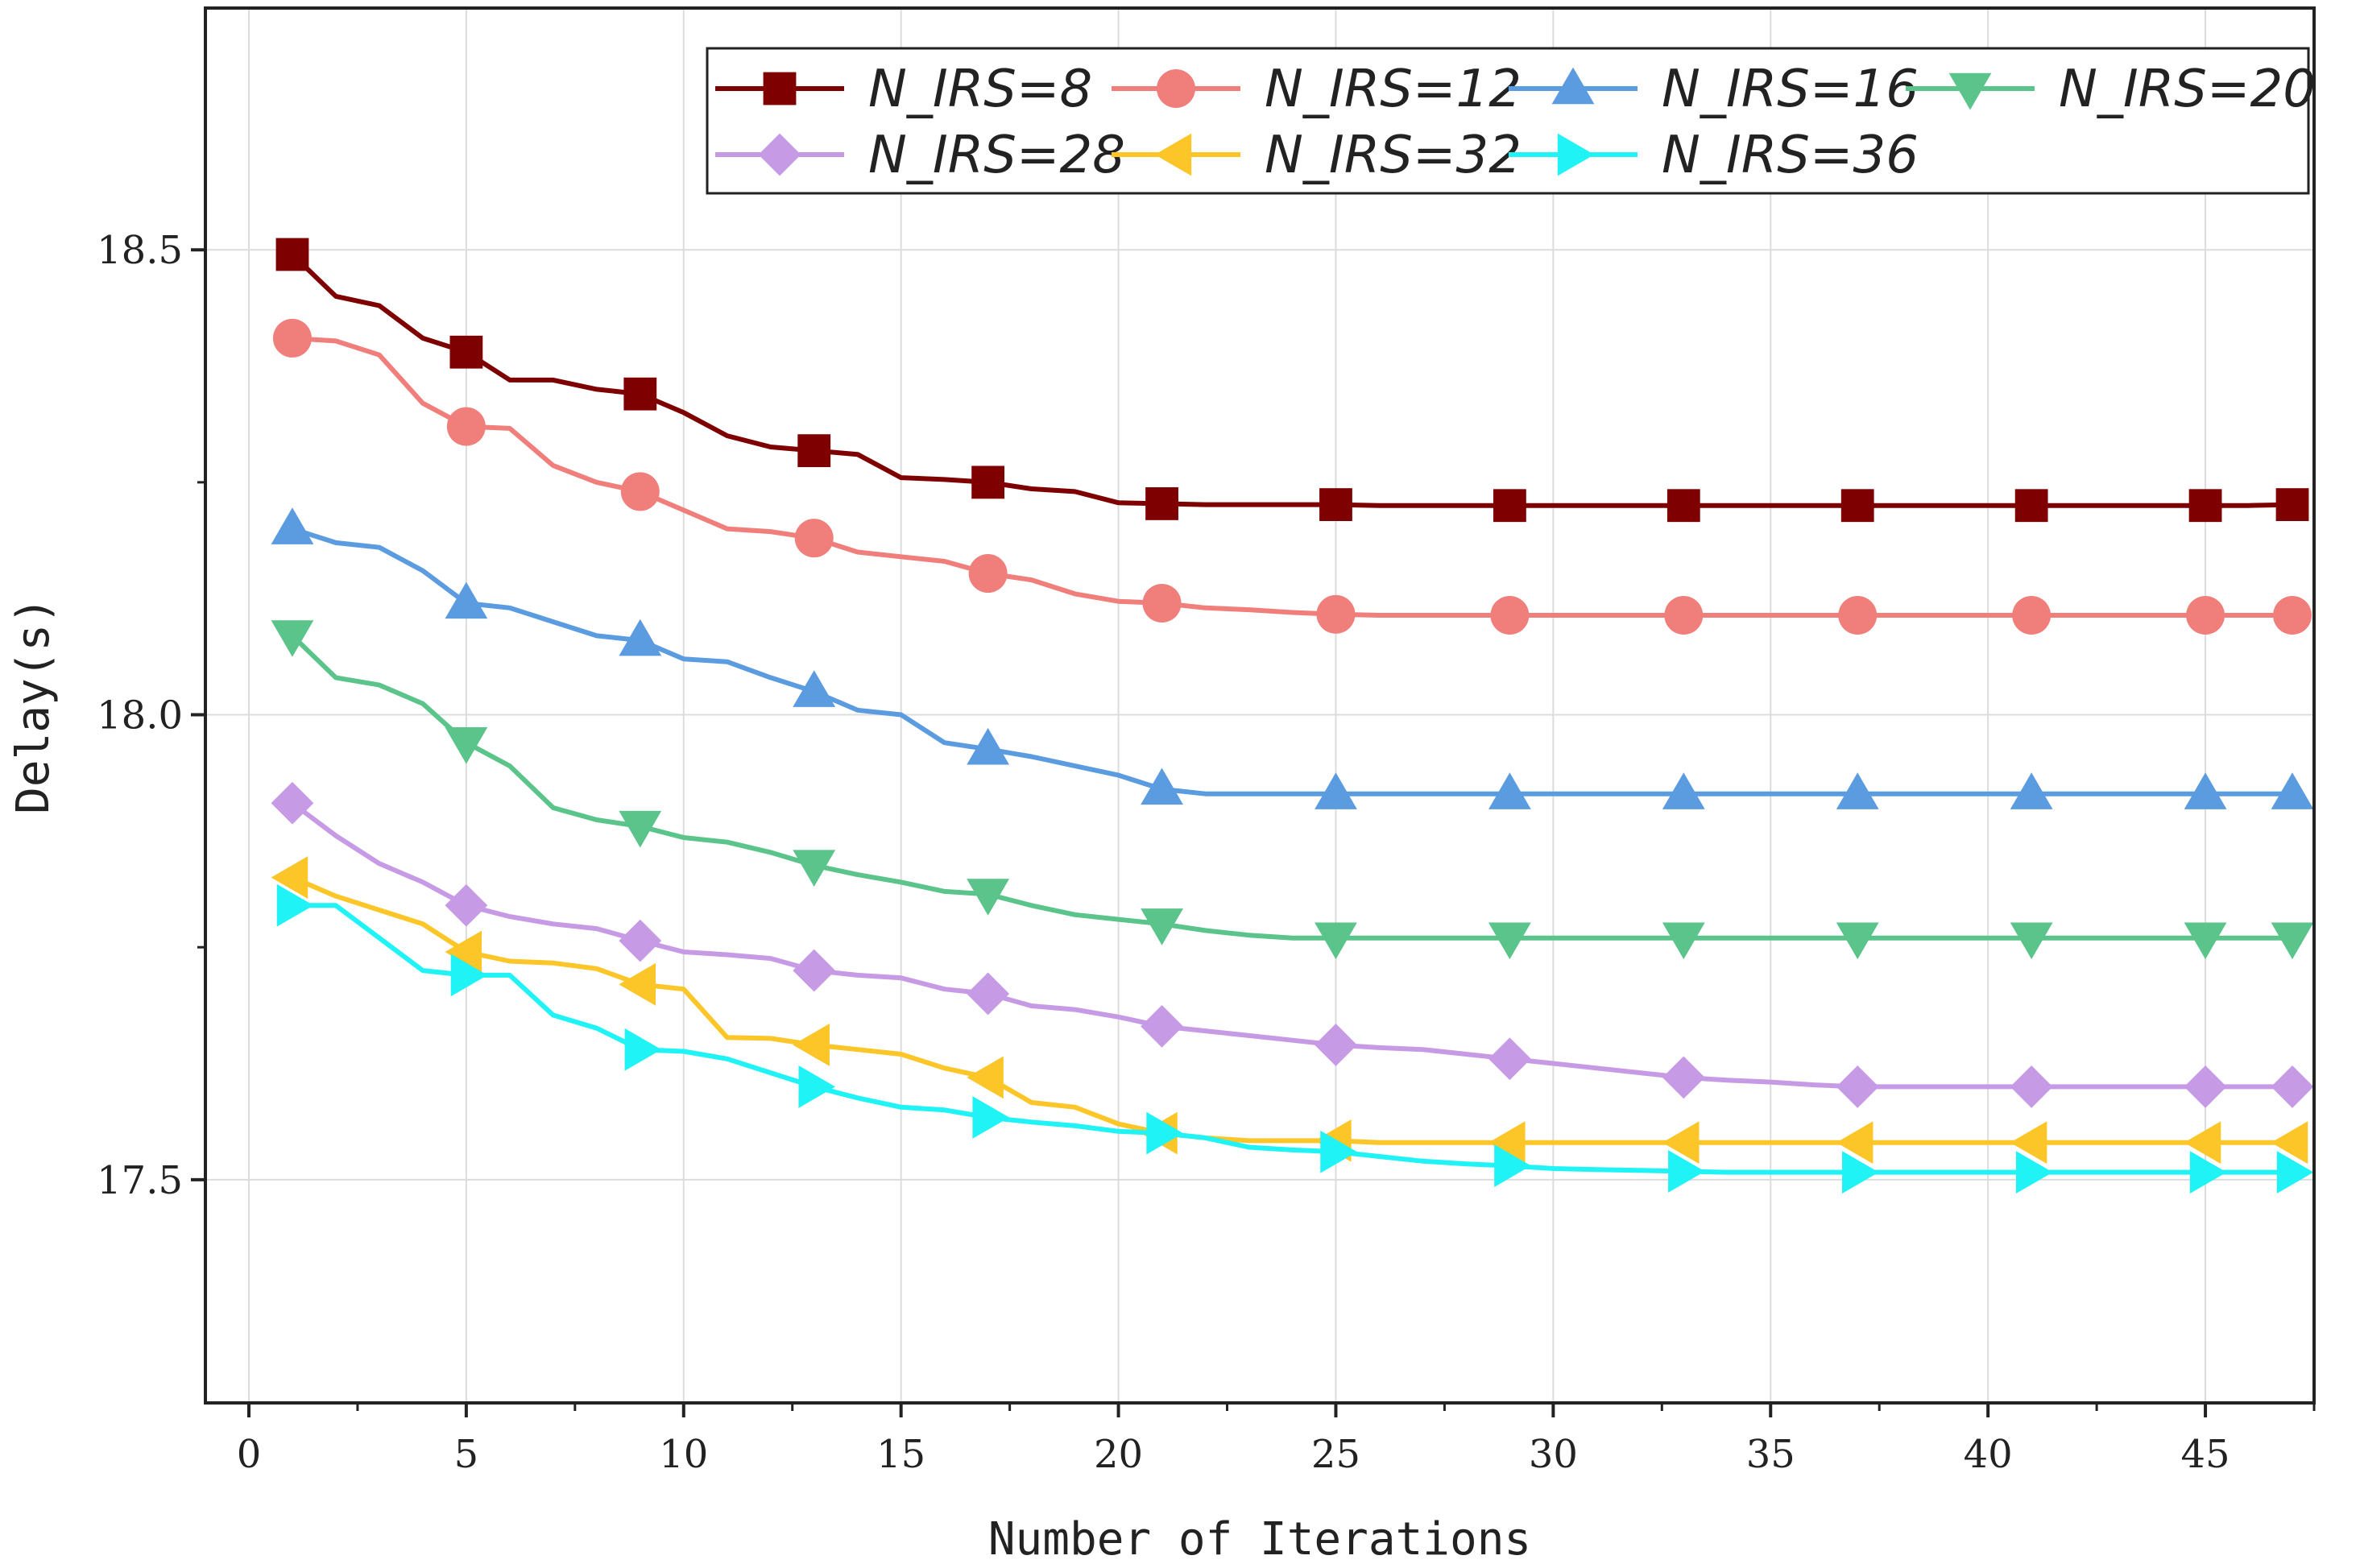 This screenshot has width=2360, height=1568. I want to click on legend-item: N_IRS=20, so click(2111, 90).